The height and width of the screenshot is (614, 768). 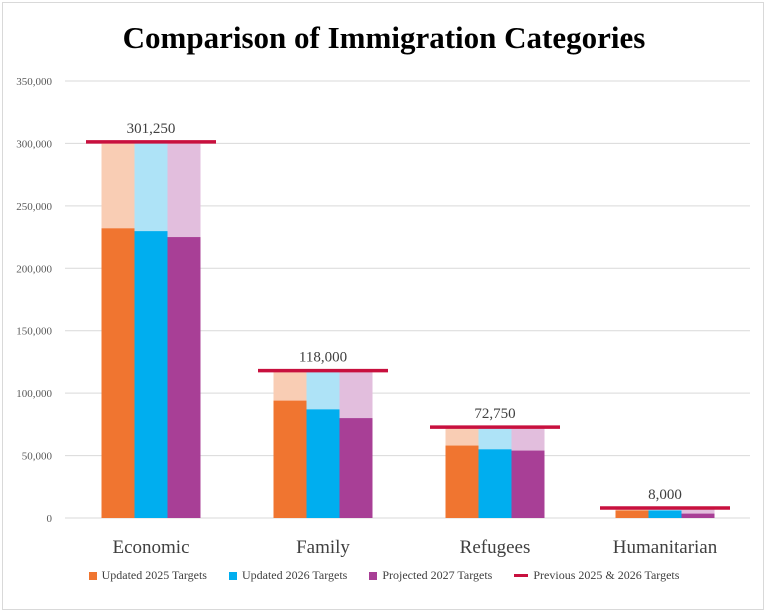 I want to click on y-tick-label: 250,000, so click(x=34, y=207).